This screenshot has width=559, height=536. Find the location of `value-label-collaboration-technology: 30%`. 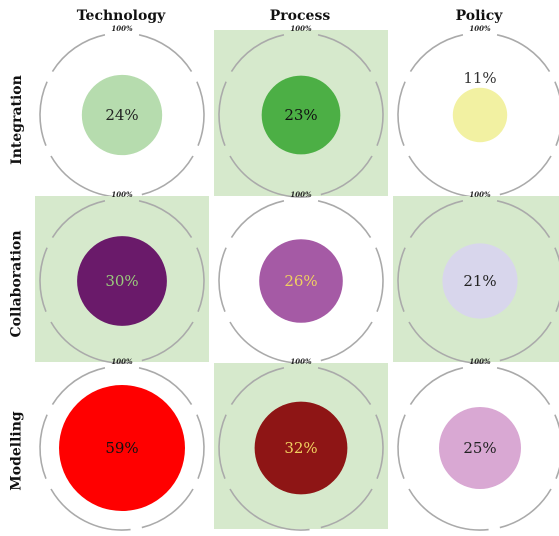

value-label-collaboration-technology: 30% is located at coordinates (121, 281).